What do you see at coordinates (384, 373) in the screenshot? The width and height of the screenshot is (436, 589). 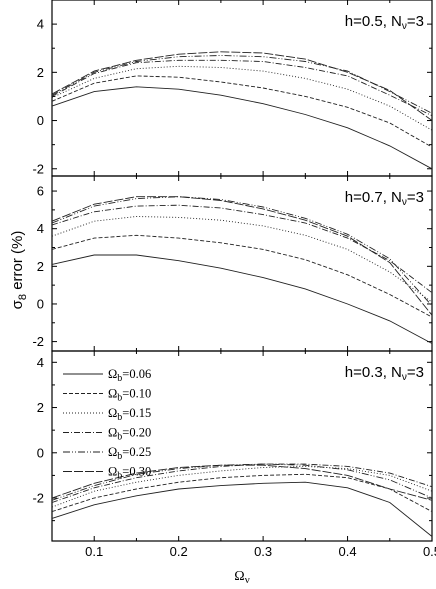 I see `panel-label: h=0.3, Nν=3` at bounding box center [384, 373].